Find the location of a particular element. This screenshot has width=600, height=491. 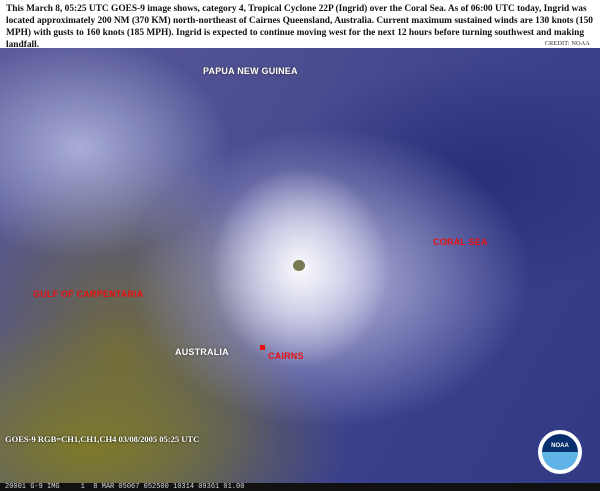

cyclone-eye is located at coordinates (299, 265).